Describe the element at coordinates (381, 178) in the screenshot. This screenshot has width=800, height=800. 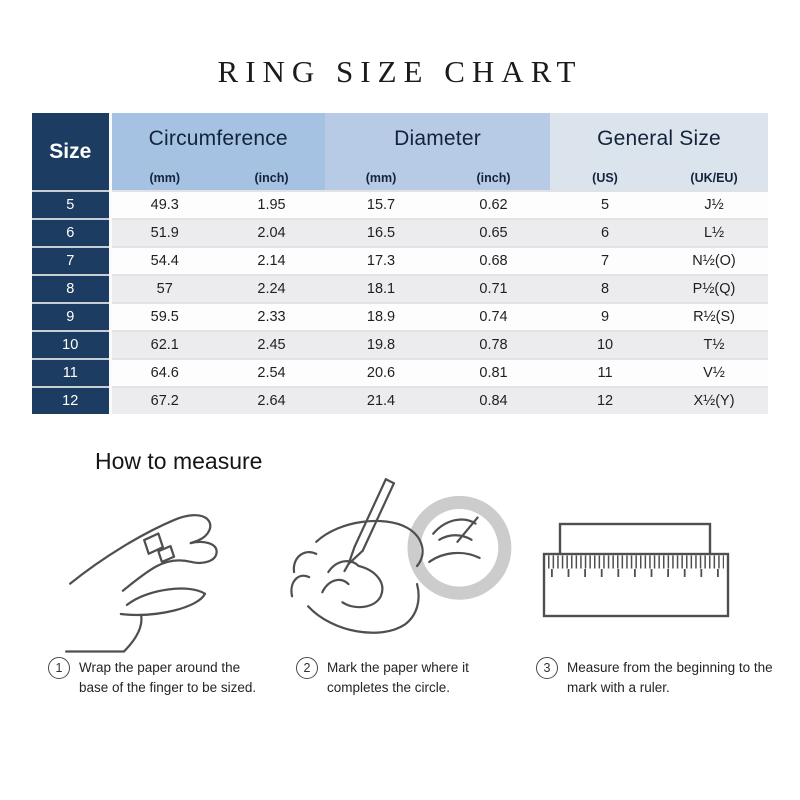
I see `subheader-diameter-mm: (mm)` at that location.